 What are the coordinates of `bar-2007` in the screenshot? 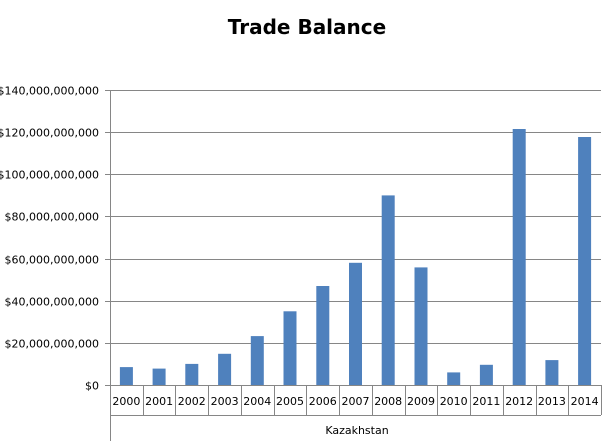 It's located at (355, 323).